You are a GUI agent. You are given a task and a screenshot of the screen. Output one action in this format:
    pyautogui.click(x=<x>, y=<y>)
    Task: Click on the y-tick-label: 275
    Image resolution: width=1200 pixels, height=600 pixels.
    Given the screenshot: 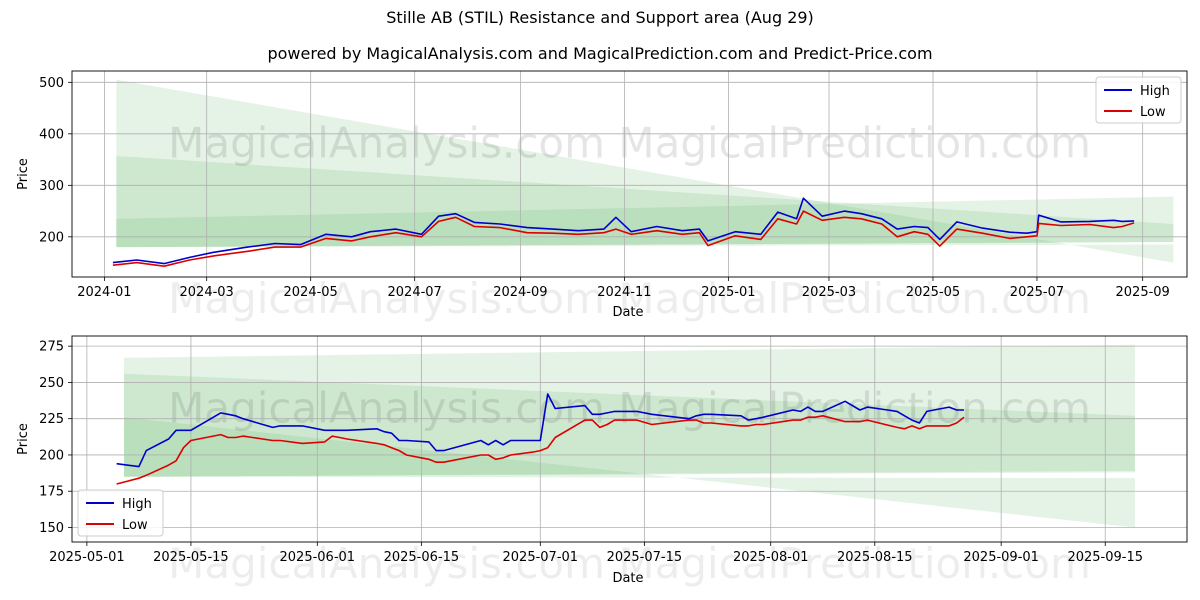 What is the action you would take?
    pyautogui.click(x=51, y=347)
    